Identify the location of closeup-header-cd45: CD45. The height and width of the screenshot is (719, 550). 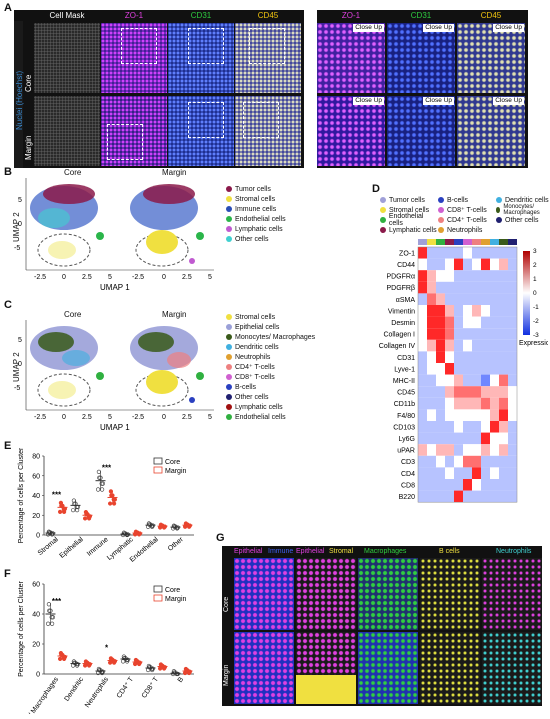
(491, 15).